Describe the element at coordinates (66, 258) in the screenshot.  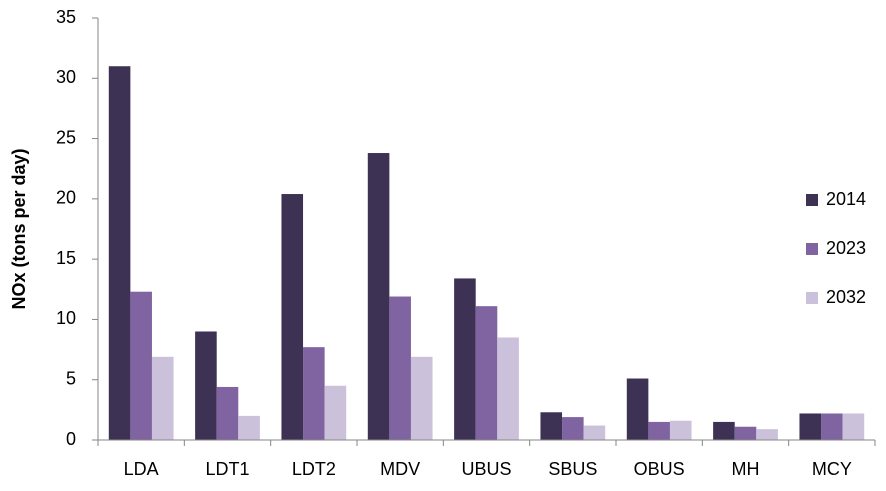
I see `y-tick-label: 15` at that location.